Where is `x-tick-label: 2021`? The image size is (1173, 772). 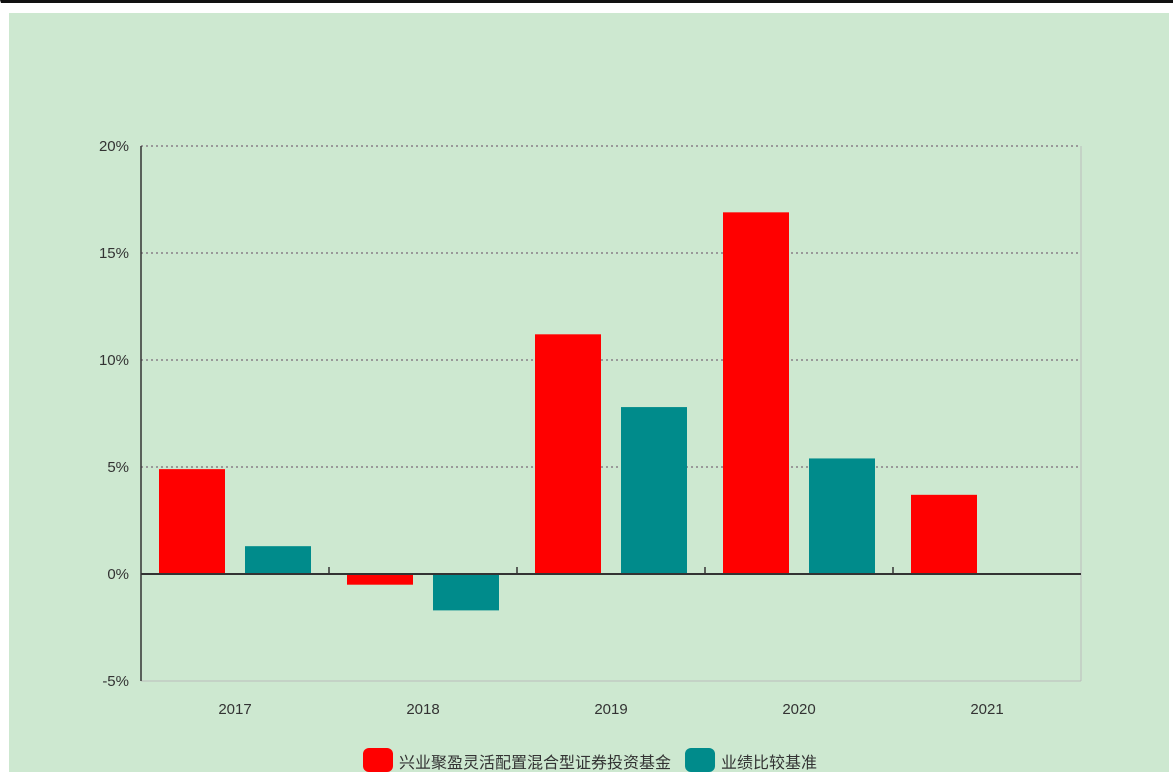
x-tick-label: 2021 is located at coordinates (986, 709).